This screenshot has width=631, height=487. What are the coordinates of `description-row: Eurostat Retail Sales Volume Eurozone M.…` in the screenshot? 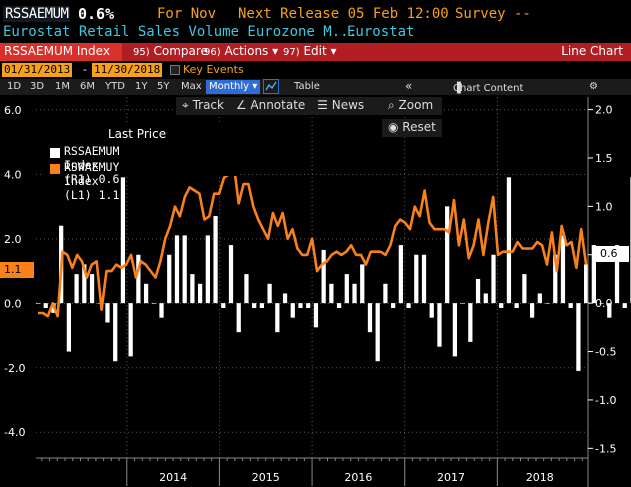 It's located at (315, 34).